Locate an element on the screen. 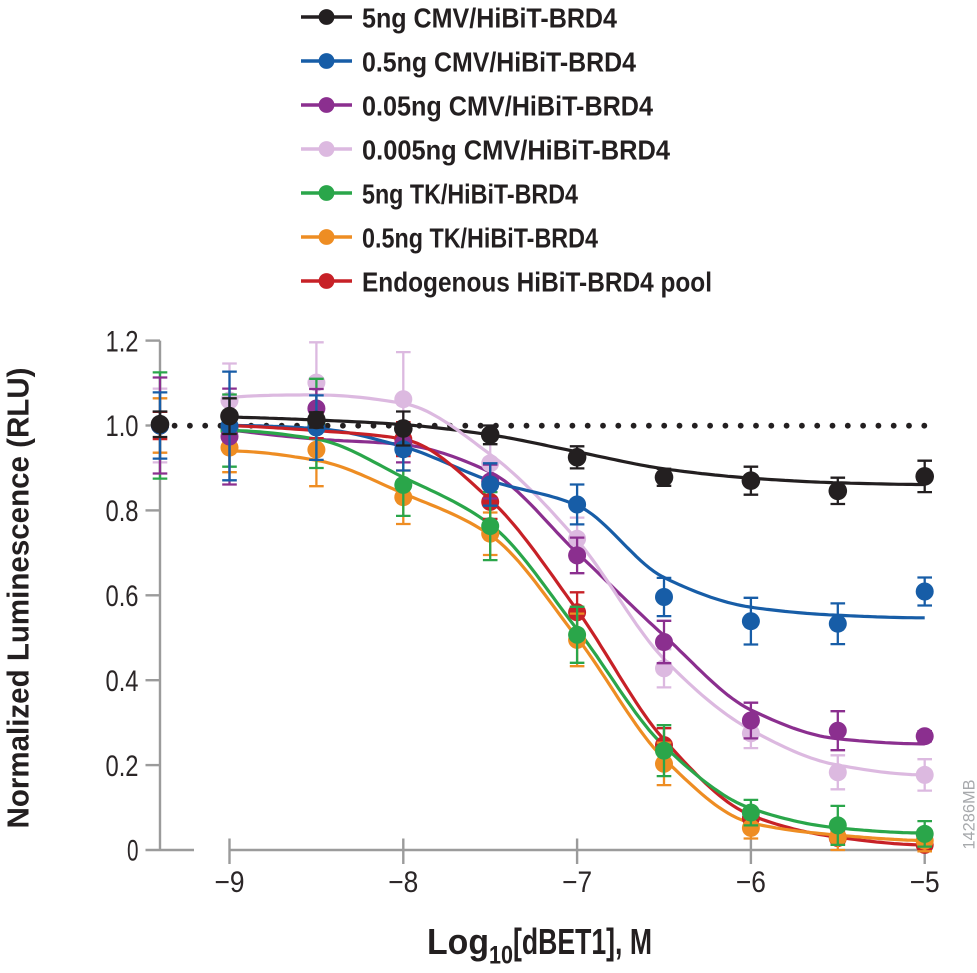 The image size is (977, 973). svg-text: 0.005ng CMV/HiBiT-BRD4 is located at coordinates (516, 149).